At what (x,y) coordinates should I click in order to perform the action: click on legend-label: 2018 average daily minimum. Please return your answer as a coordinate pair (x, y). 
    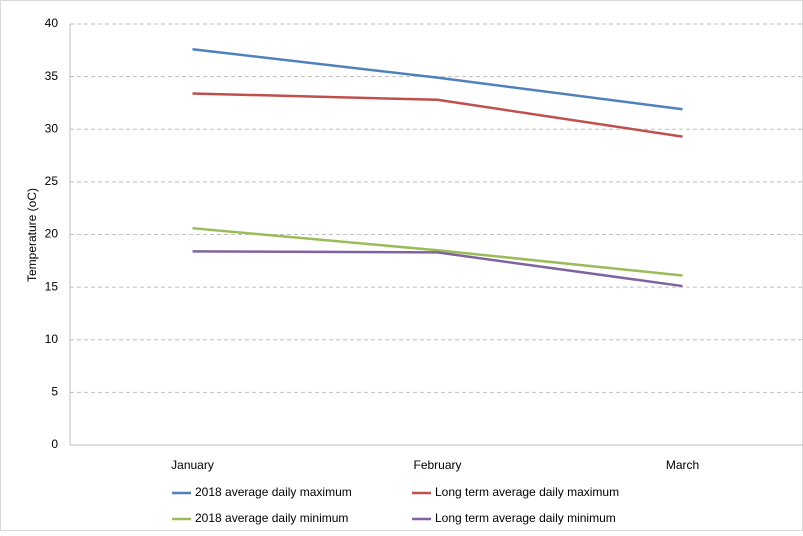
    Looking at the image, I should click on (271, 518).